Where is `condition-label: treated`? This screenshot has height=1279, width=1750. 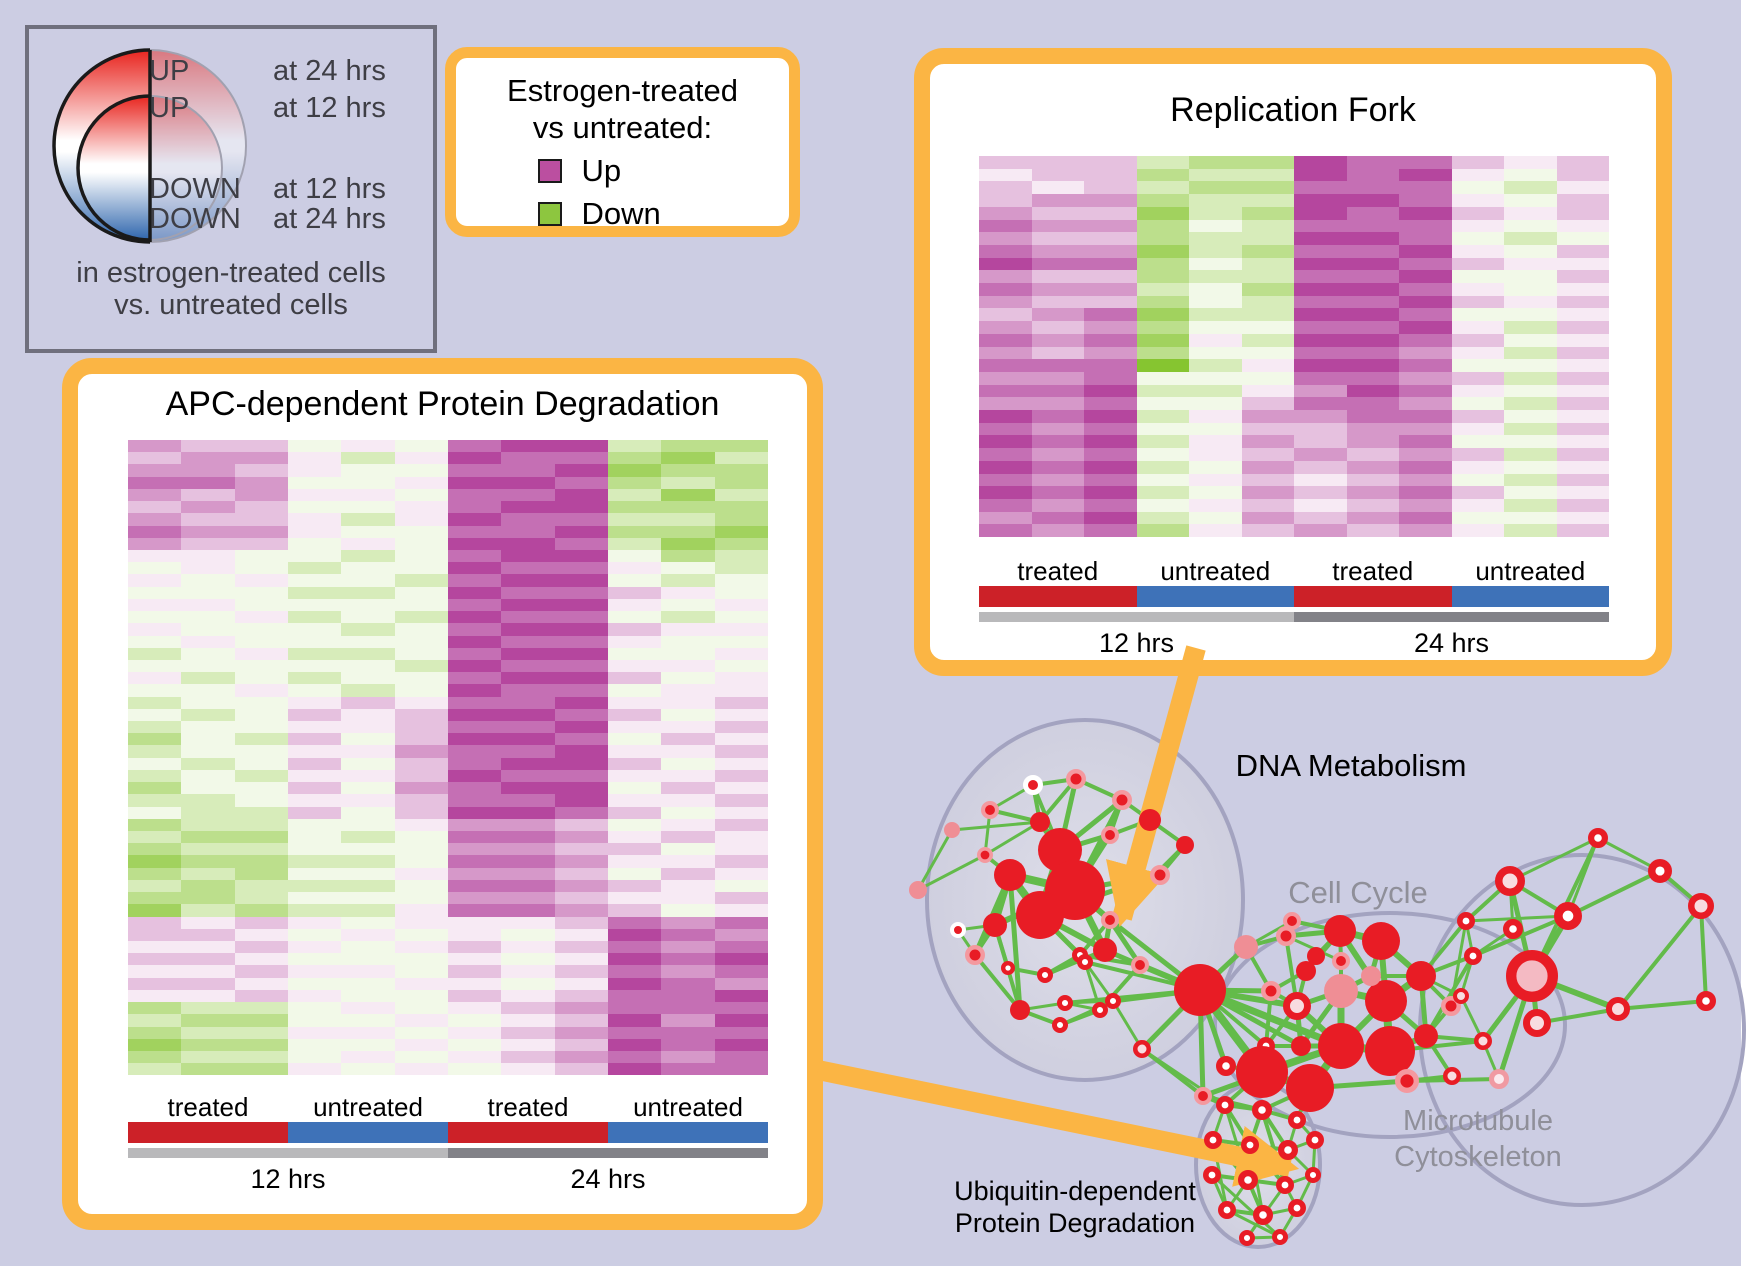 condition-label: treated is located at coordinates (208, 1107).